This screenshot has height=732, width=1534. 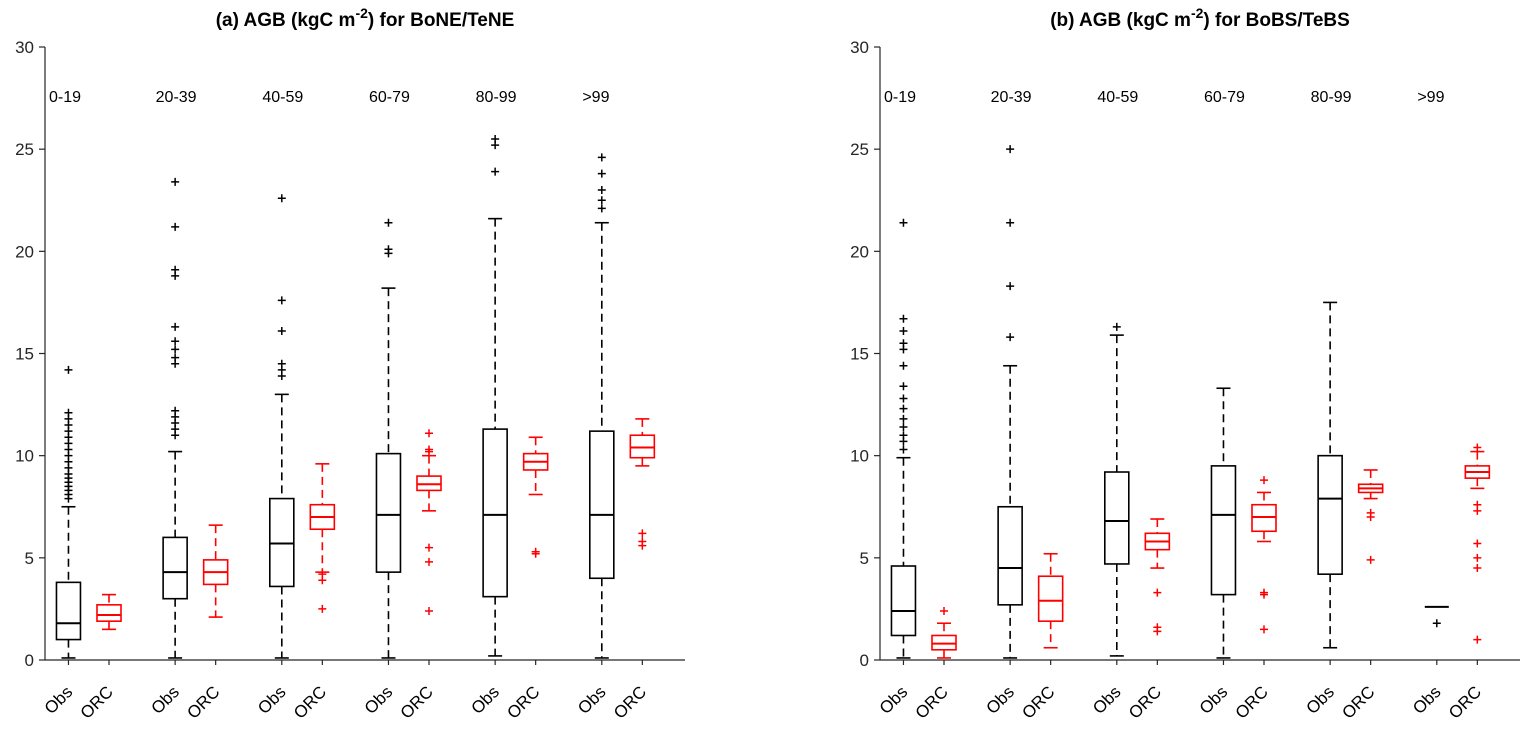 What do you see at coordinates (29, 660) in the screenshot?
I see `y-tick-label: 0` at bounding box center [29, 660].